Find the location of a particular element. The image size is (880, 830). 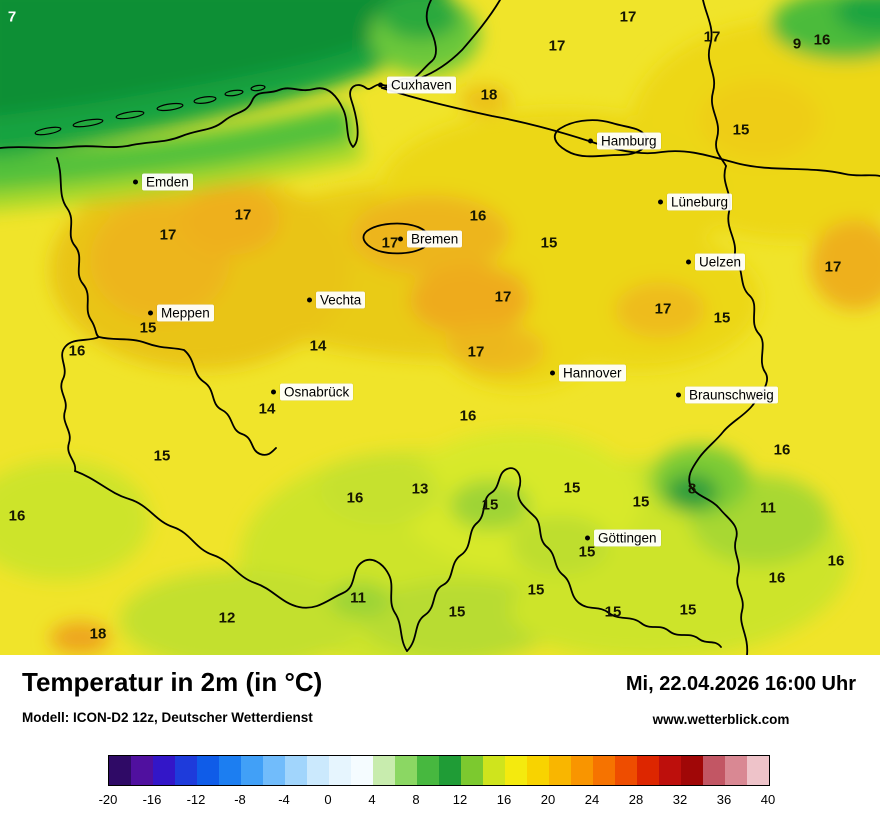

legend-tick: -8 is located at coordinates (240, 799).